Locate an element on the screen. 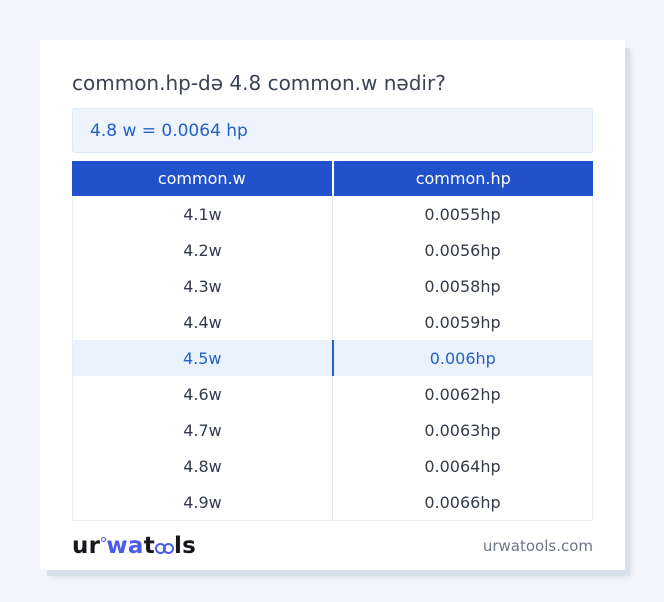  cell-hp: 0.0055hp is located at coordinates (462, 214).